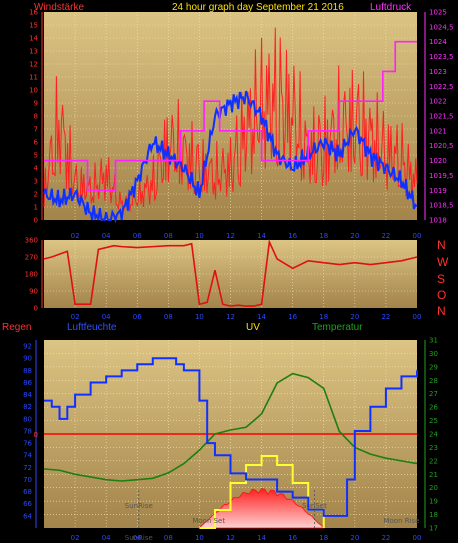 This screenshot has height=543, width=458. What do you see at coordinates (323, 538) in the screenshot?
I see `humidity-x-tick: 18` at bounding box center [323, 538].